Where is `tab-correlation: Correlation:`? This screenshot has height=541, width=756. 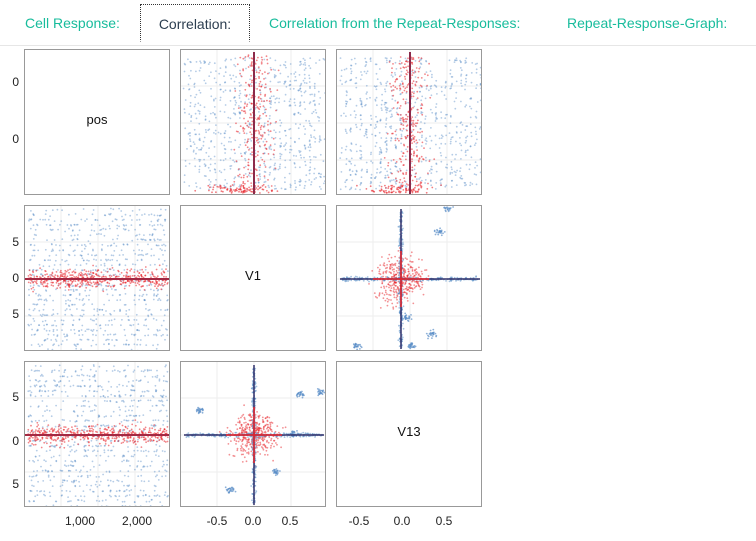
tab-correlation: Correlation: is located at coordinates (195, 23).